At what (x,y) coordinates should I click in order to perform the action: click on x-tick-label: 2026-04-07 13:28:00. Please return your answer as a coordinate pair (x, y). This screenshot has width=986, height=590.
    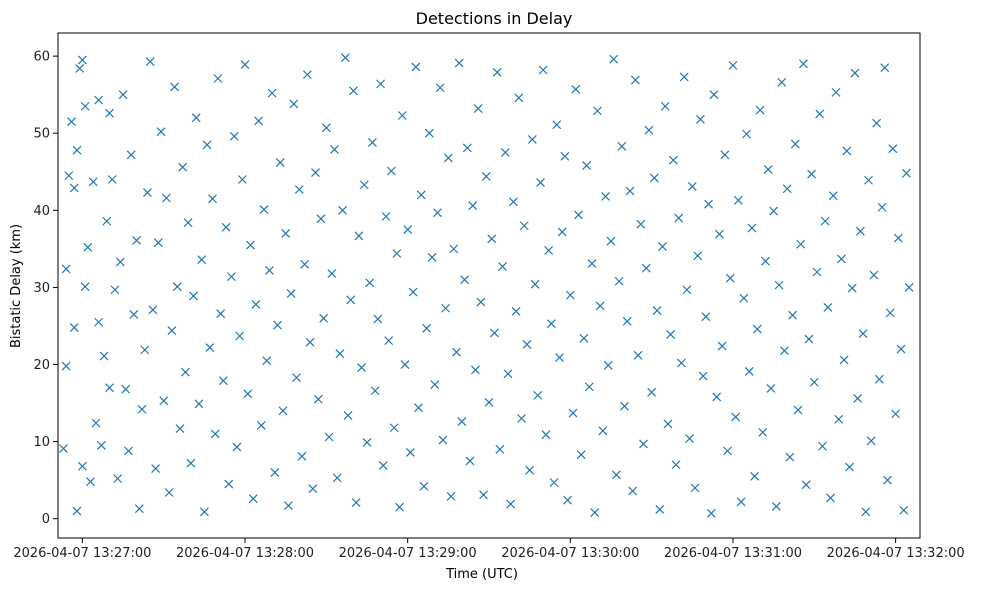
    Looking at the image, I should click on (245, 553).